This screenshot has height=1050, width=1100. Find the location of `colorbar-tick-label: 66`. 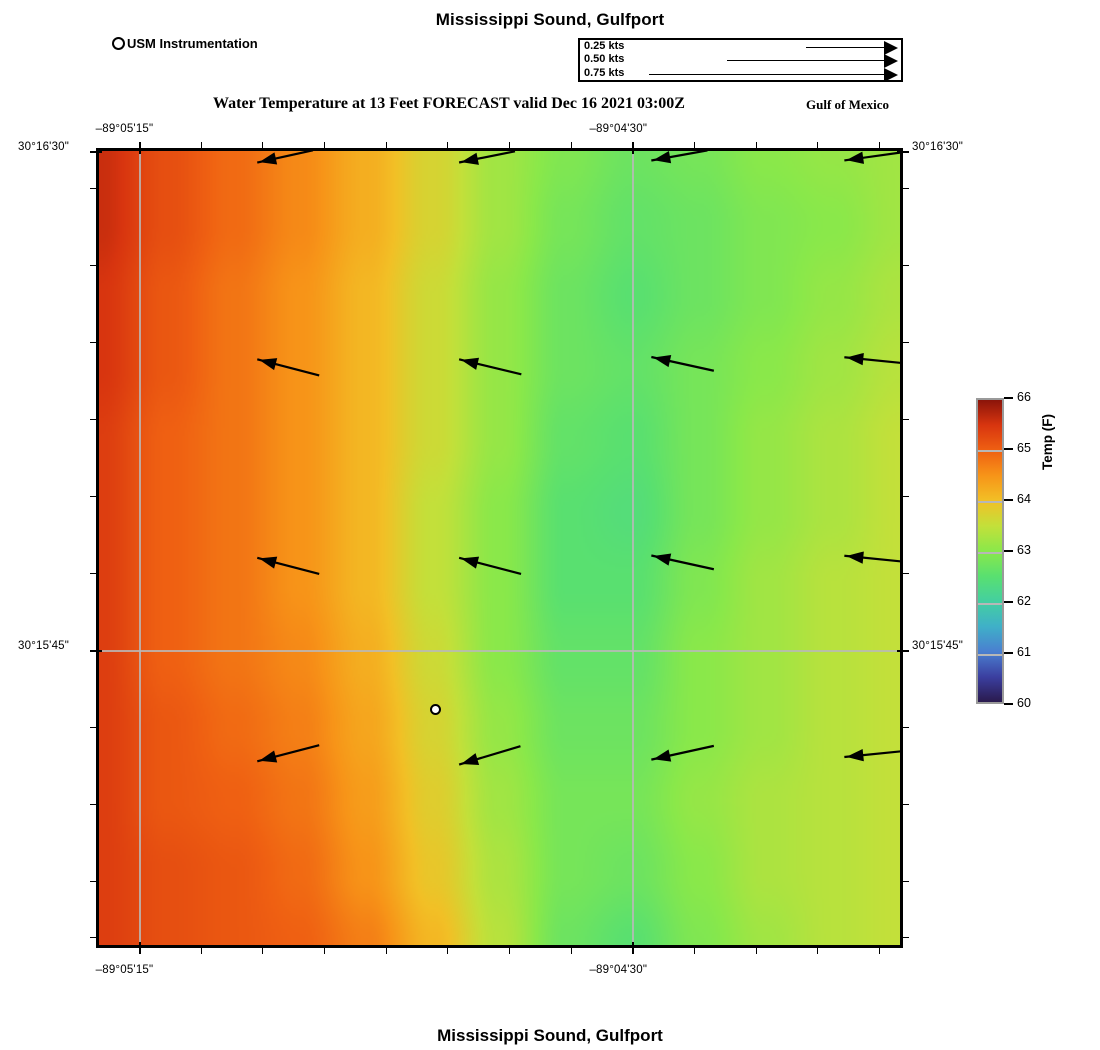

colorbar-tick-label: 66 is located at coordinates (1024, 397).